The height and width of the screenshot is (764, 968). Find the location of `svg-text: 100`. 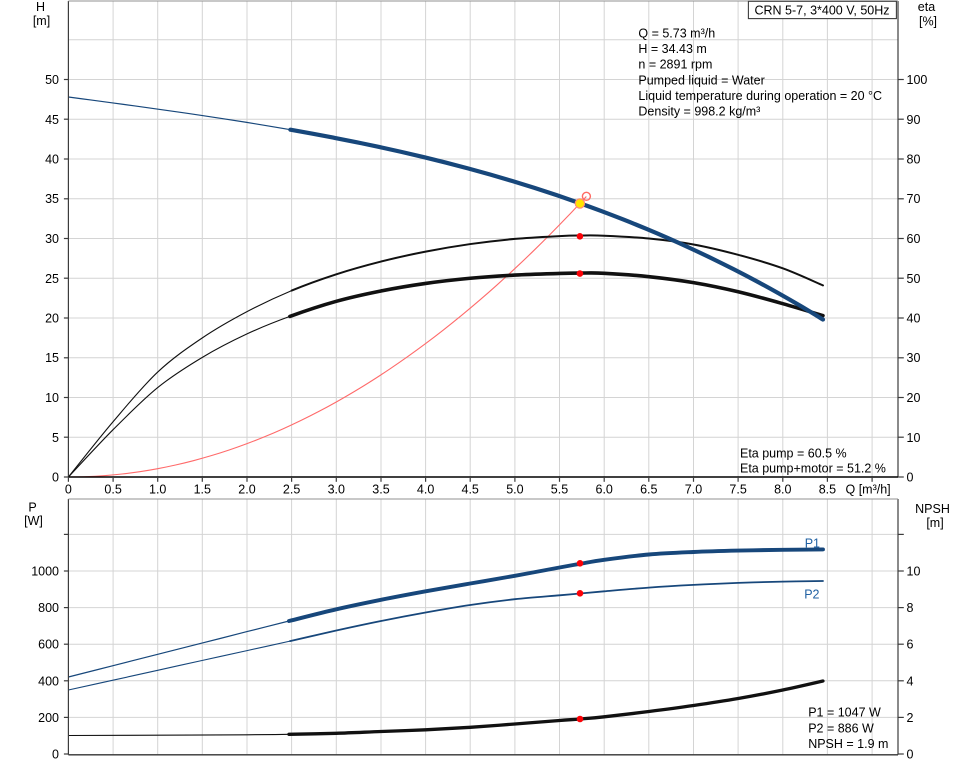

svg-text: 100 is located at coordinates (917, 80).